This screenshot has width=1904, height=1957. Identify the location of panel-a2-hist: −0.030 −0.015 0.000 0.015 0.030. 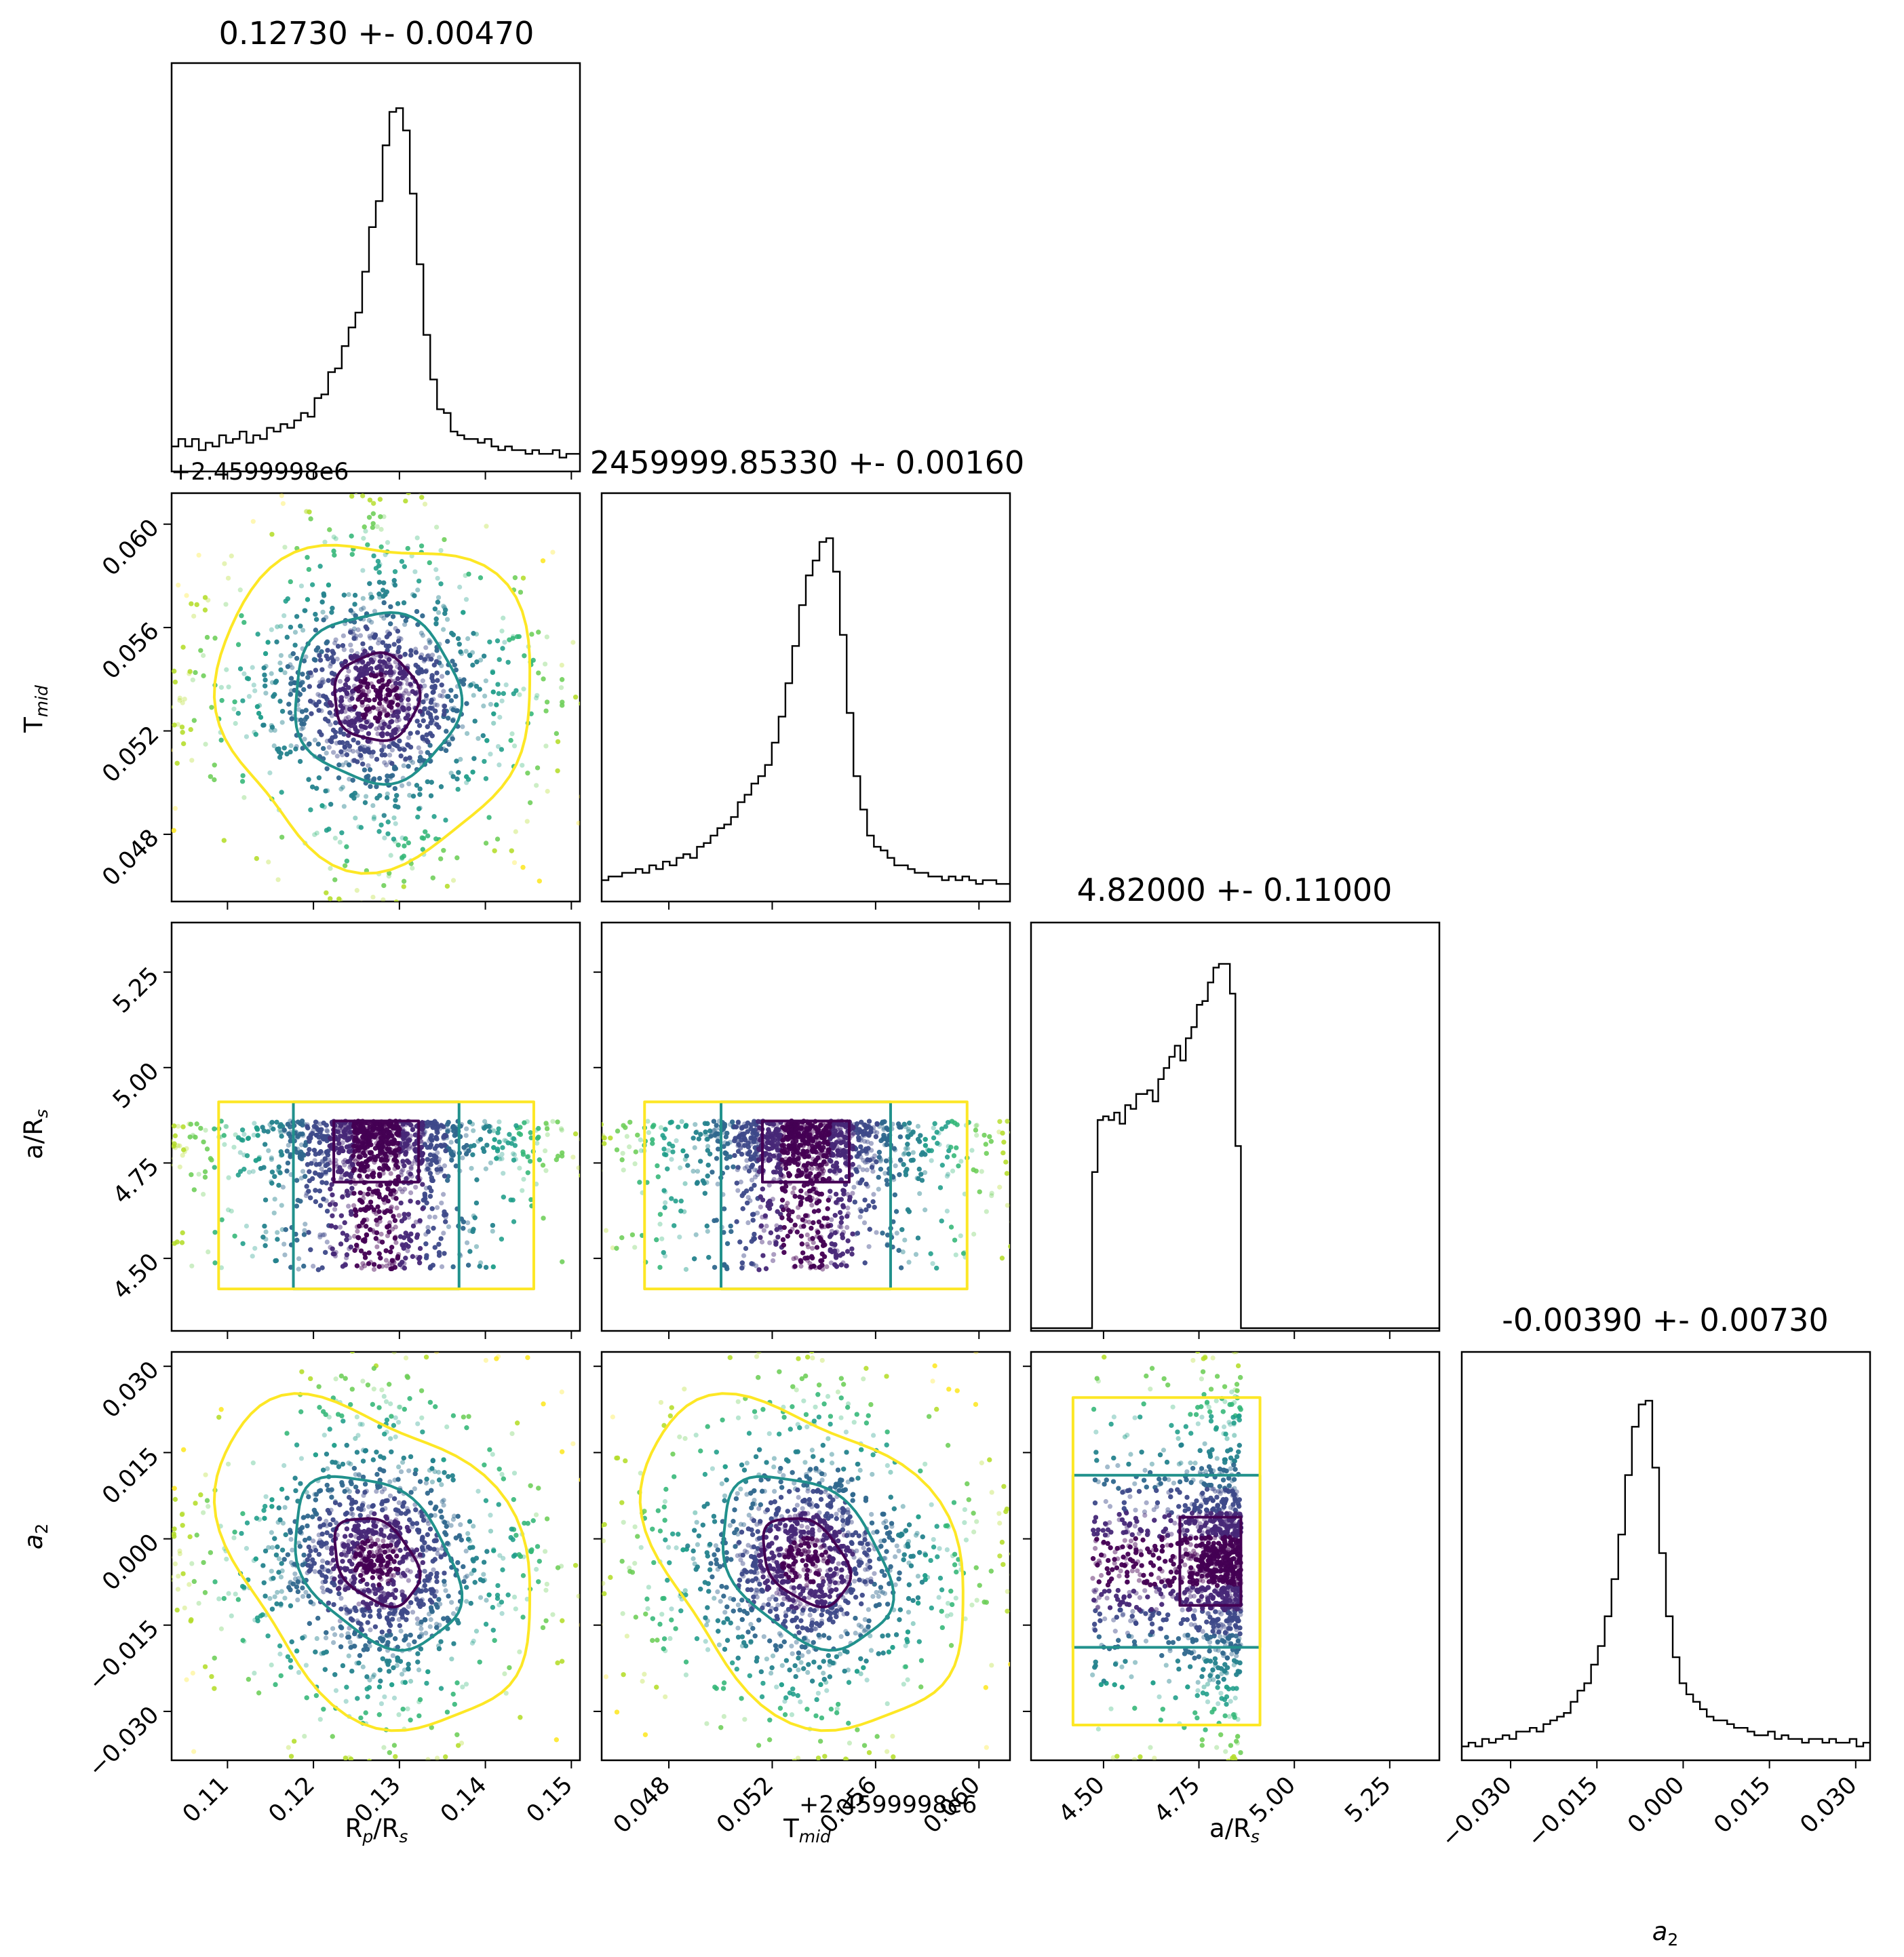
(1654, 1602).